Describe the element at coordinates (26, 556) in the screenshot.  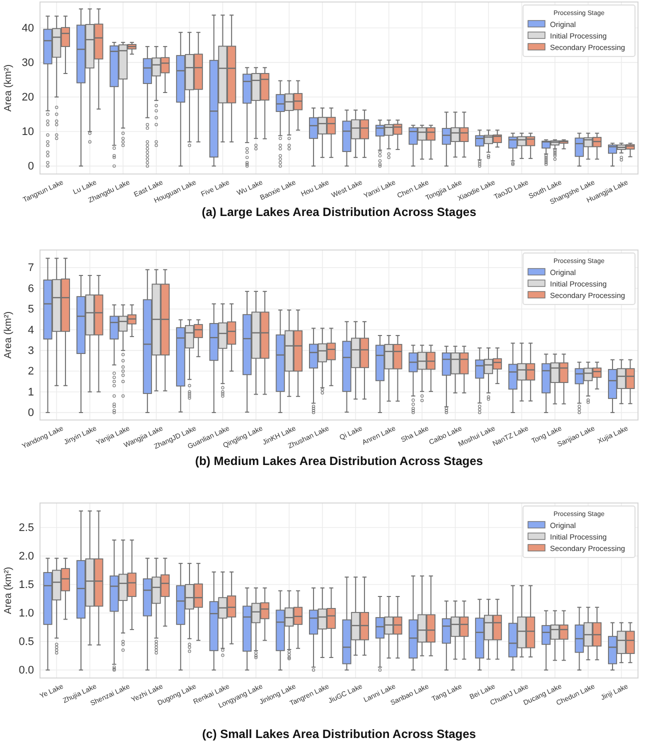
I see `y-tick-label: 2.0` at that location.